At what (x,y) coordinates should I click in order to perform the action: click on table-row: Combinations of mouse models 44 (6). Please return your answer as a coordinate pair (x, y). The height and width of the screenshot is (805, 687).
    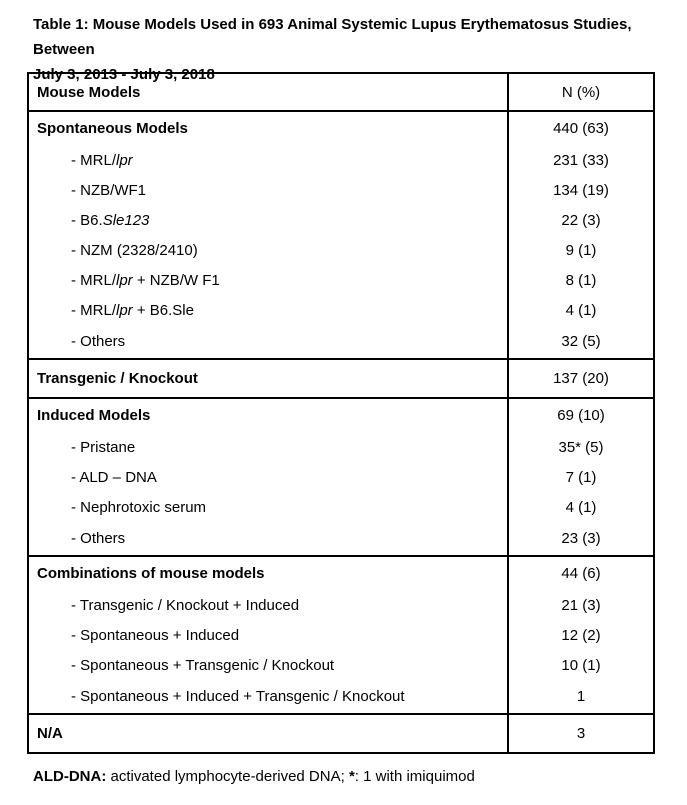
    Looking at the image, I should click on (341, 573).